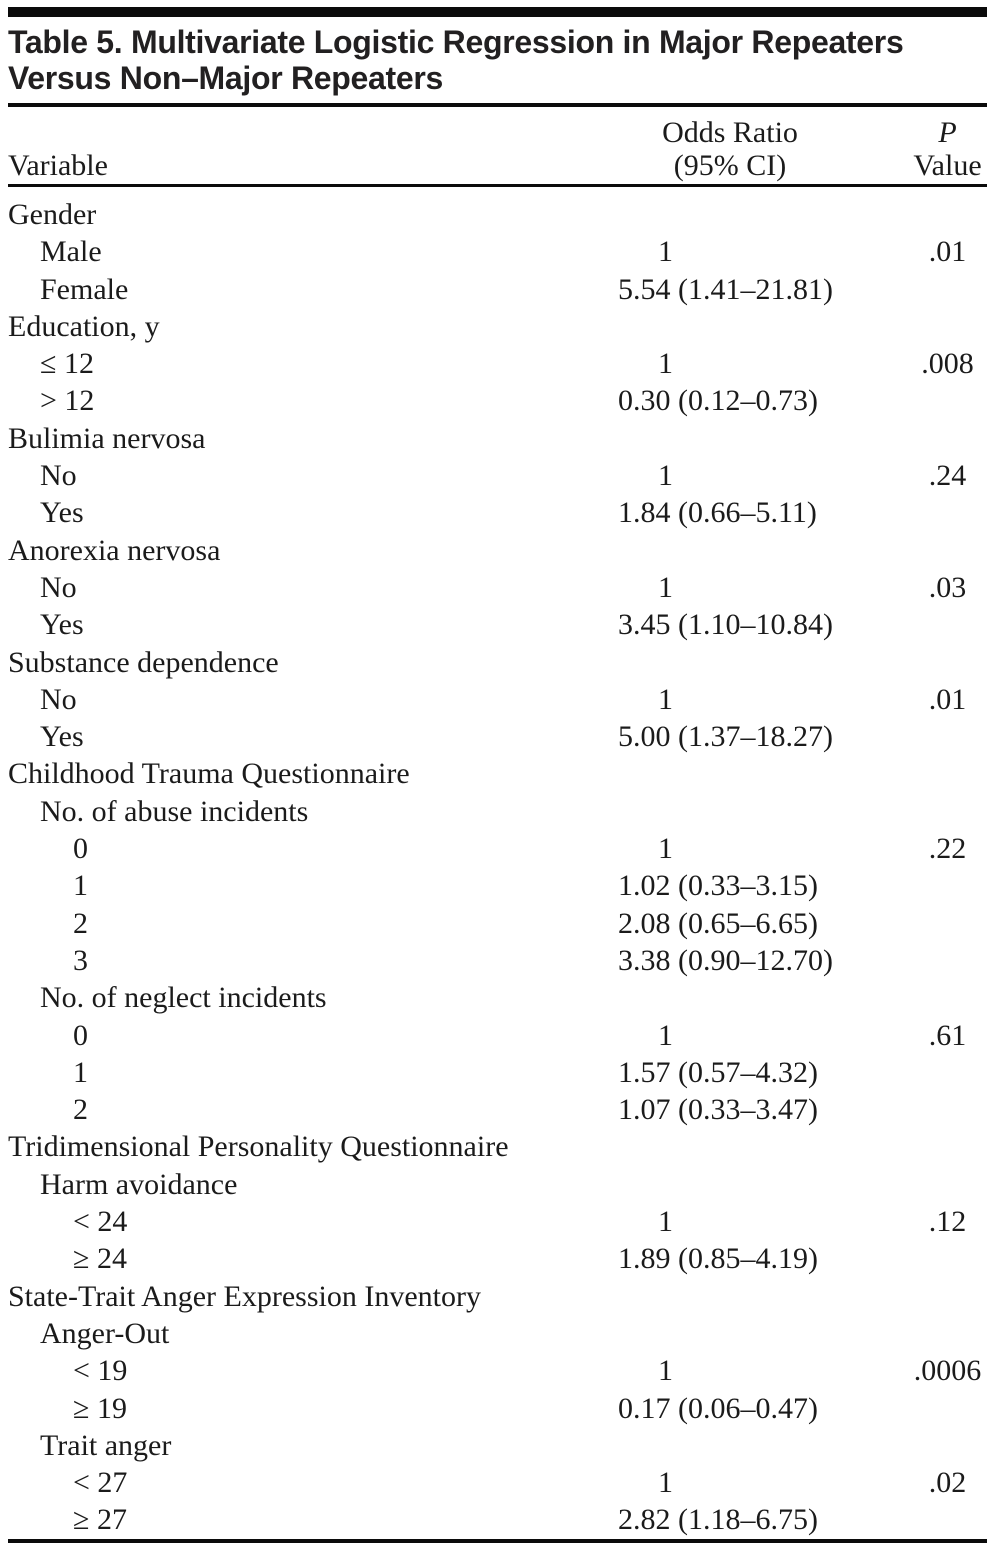 This screenshot has width=995, height=1557. I want to click on column-header-odds-ratio-line1: Odds Ratio, so click(730, 132).